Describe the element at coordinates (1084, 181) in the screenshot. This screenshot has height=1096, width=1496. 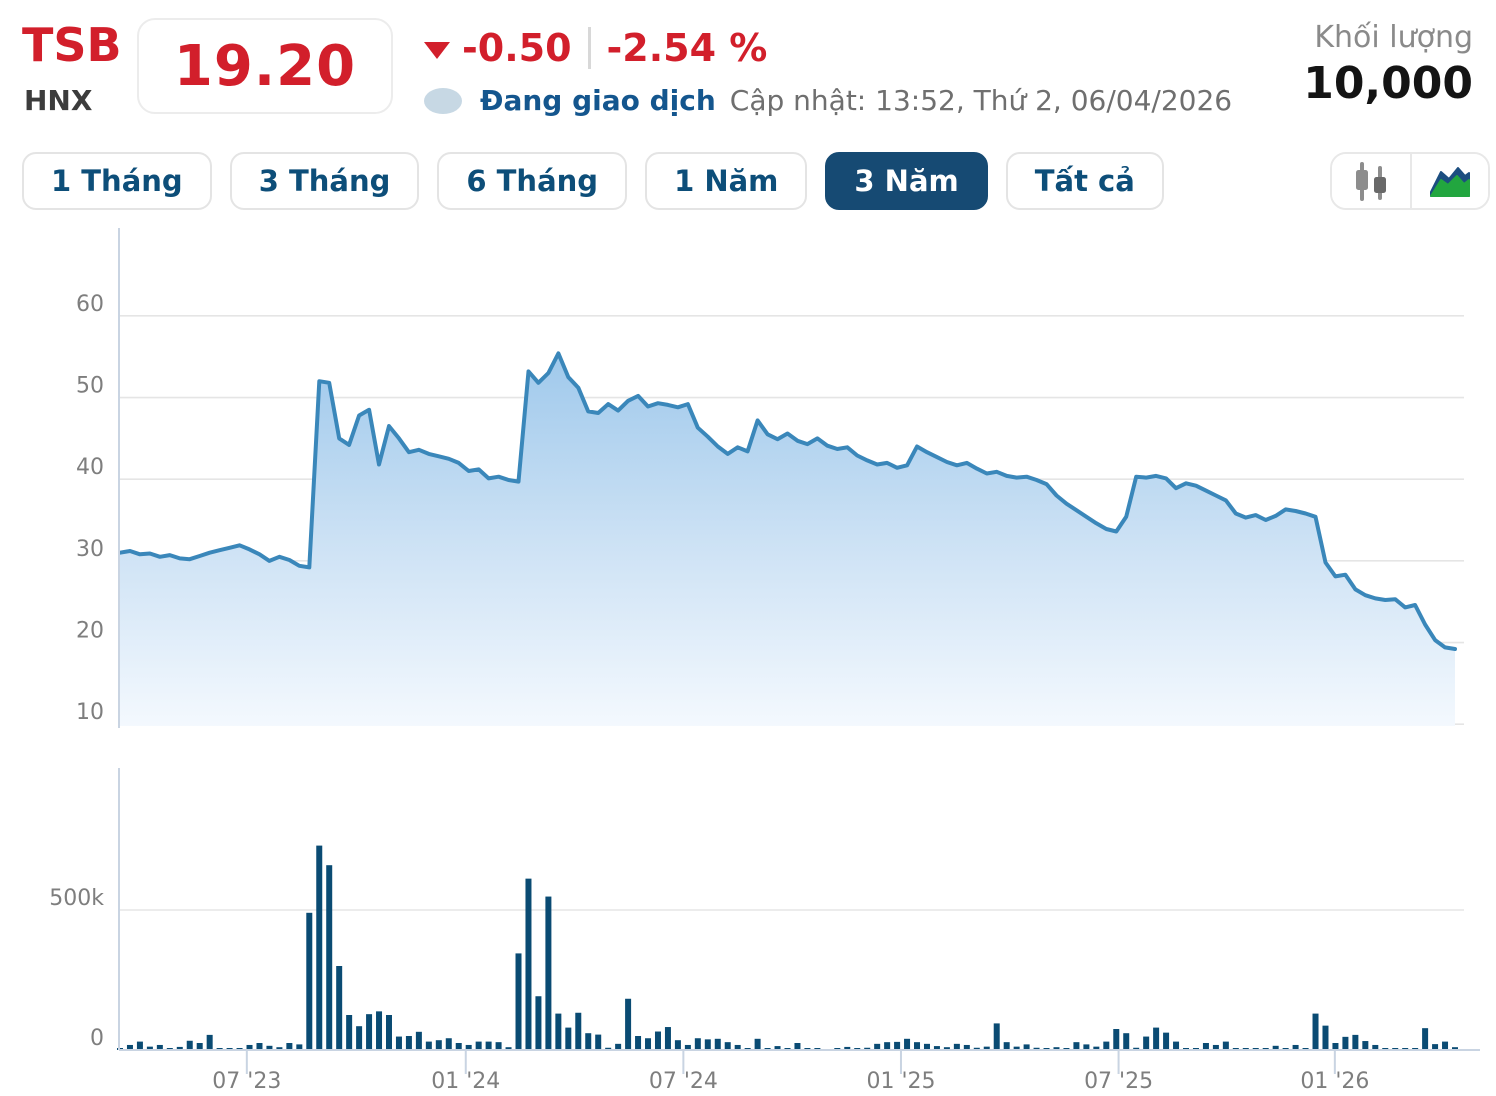
I see `range-button-5: Tất cả` at that location.